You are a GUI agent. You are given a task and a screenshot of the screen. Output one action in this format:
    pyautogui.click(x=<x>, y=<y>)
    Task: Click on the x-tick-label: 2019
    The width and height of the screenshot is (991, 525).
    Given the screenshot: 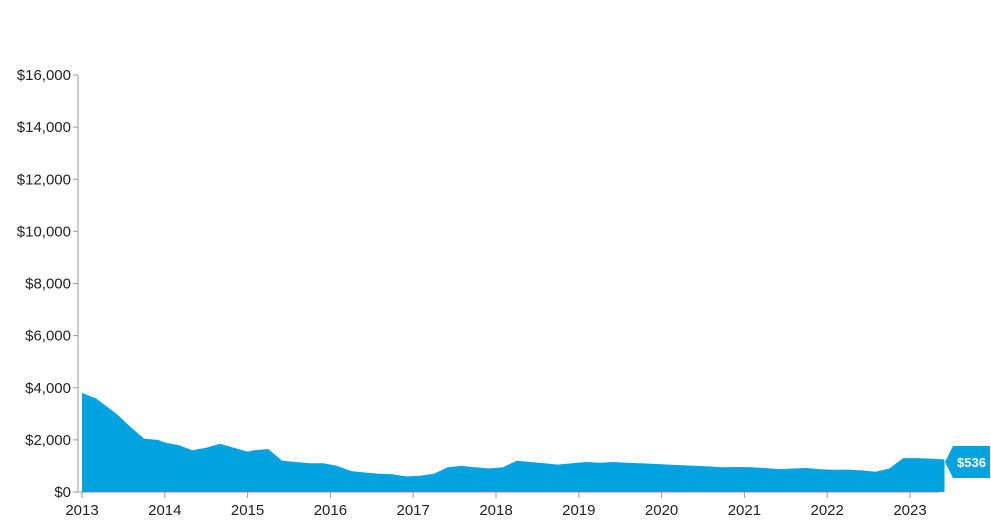 What is the action you would take?
    pyautogui.click(x=578, y=510)
    